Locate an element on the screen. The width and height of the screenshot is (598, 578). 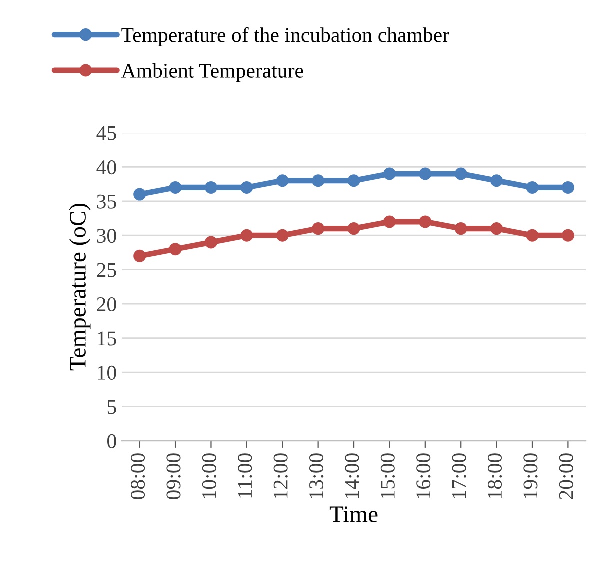
y-tick-label: 10 is located at coordinates (107, 373).